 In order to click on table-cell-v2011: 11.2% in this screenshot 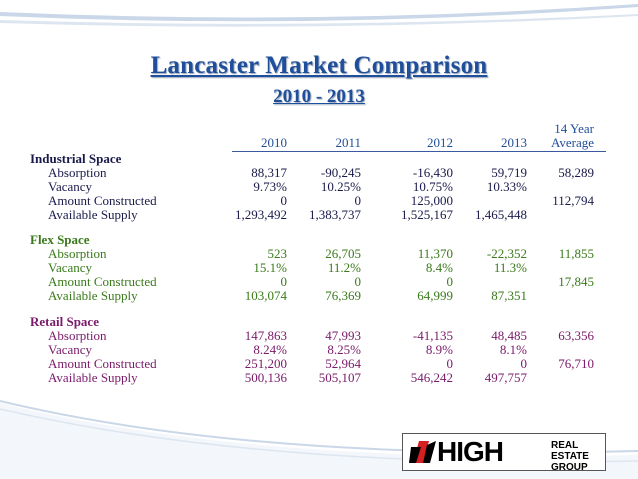, I will do `click(344, 267)`.